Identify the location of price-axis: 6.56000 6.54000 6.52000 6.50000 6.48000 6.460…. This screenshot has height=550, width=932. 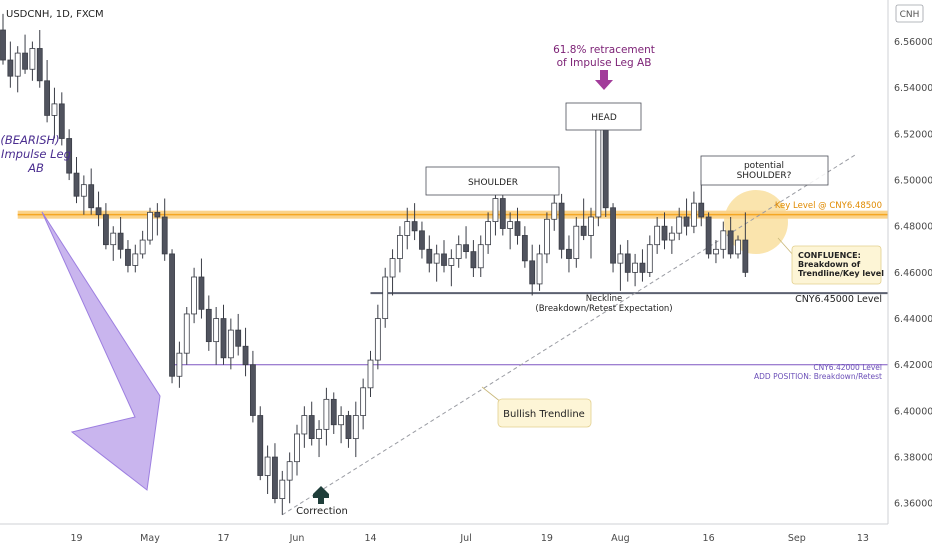
(913, 273).